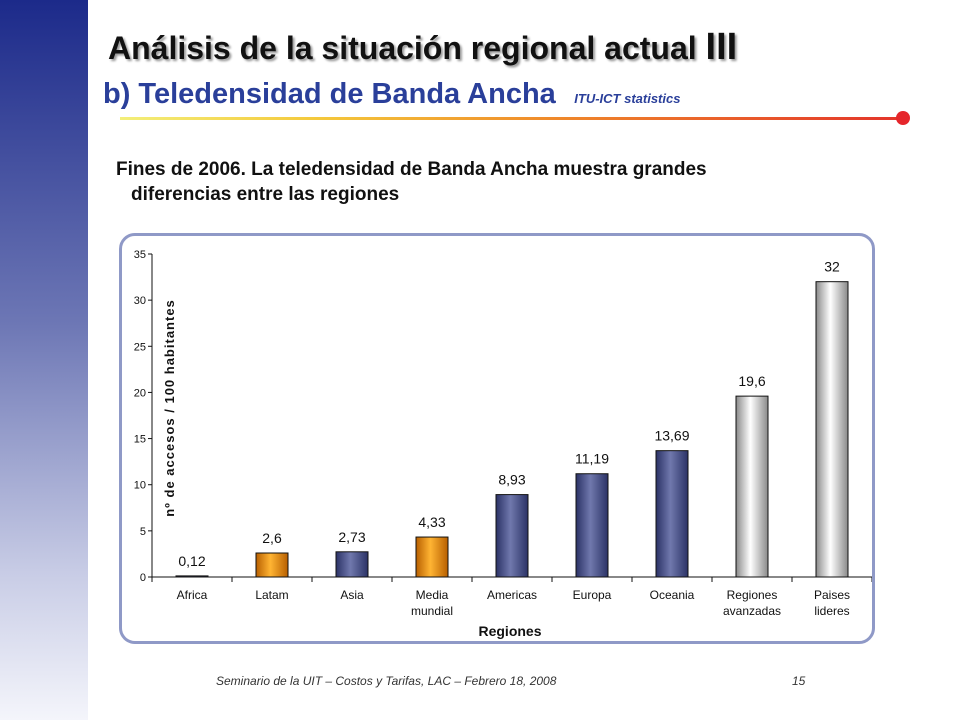 This screenshot has height=720, width=960. Describe the element at coordinates (44, 360) in the screenshot. I see `side-gradient-band` at that location.